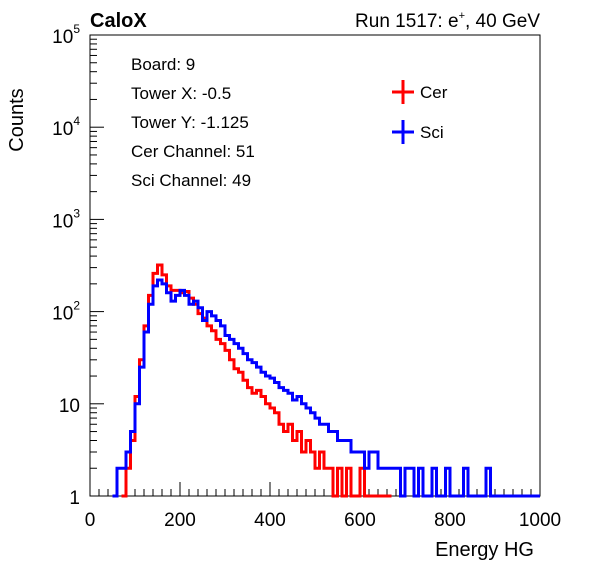 This screenshot has width=596, height=572. I want to click on x-tick-label: 0, so click(90, 520).